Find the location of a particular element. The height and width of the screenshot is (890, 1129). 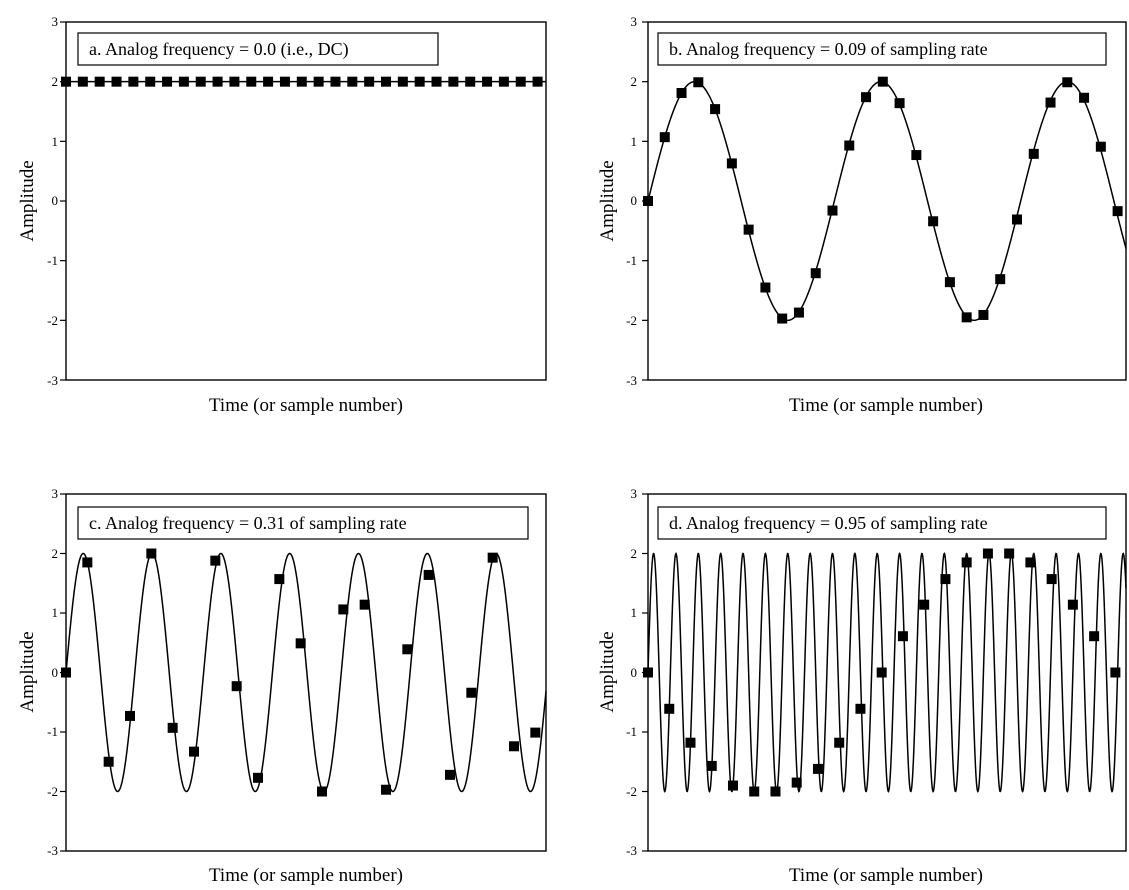

y-tick-label: 2 is located at coordinates (634, 81).